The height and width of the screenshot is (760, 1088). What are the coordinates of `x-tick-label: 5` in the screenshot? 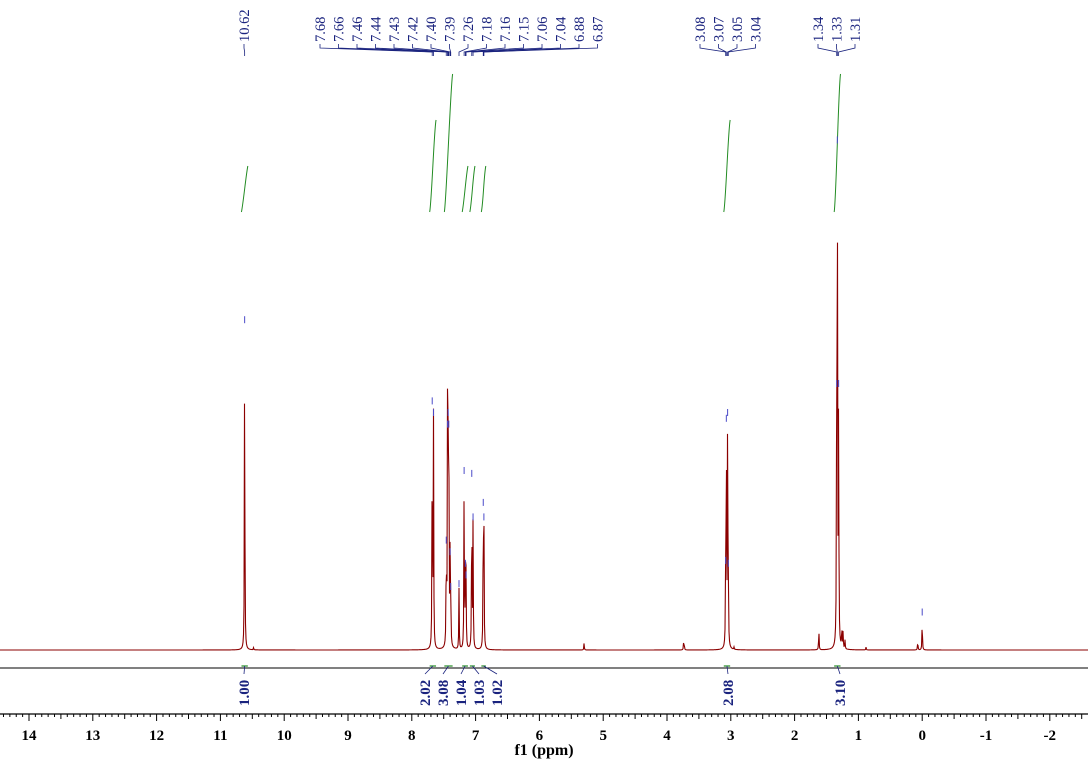 It's located at (603, 736).